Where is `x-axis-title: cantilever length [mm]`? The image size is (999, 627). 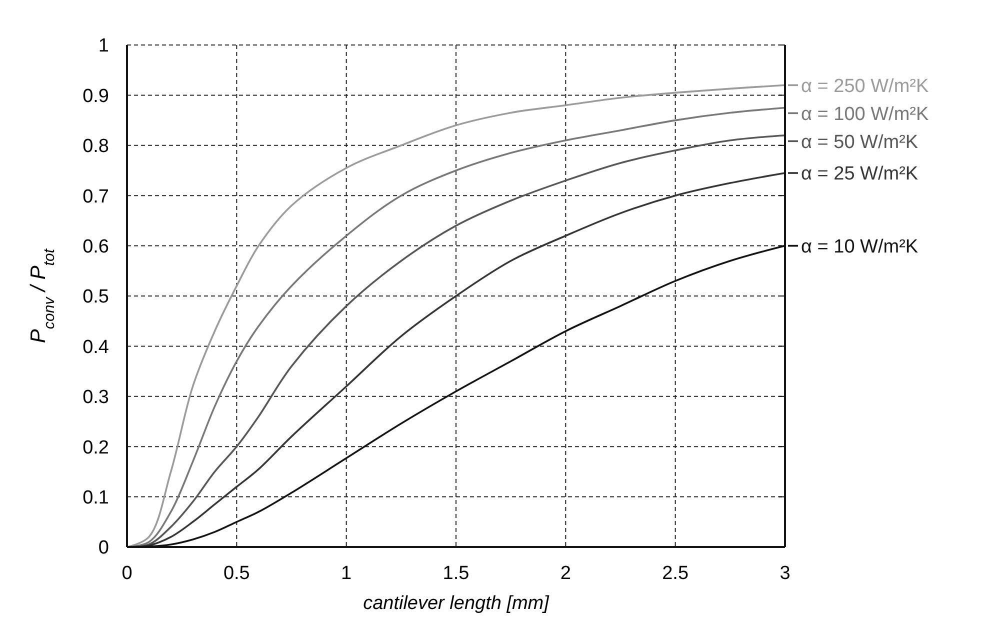
x-axis-title: cantilever length [mm] is located at coordinates (456, 603).